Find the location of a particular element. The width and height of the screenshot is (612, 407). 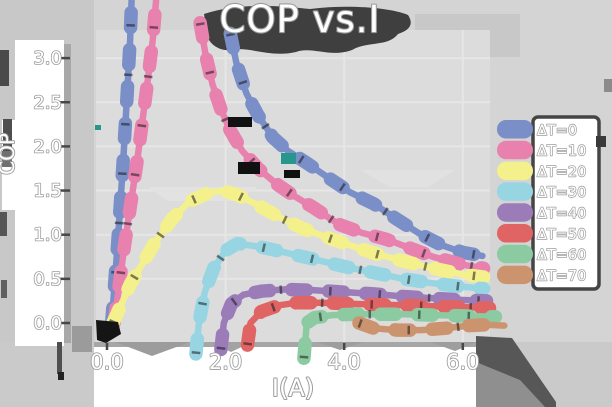

y-tick-label: 0.0 is located at coordinates (47, 323).